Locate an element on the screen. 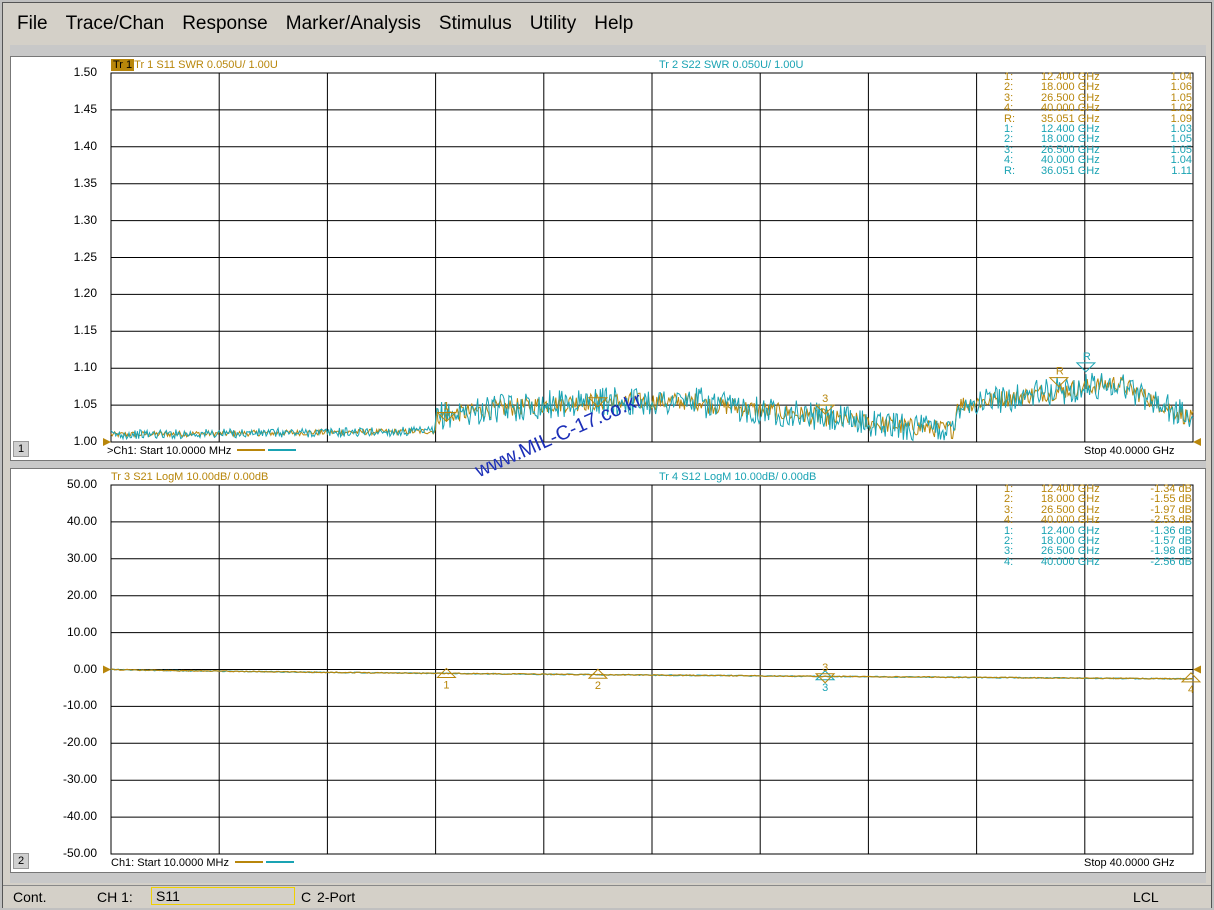  trace4-title: Tr 4 S12 LogM 10.00dB/ 0.00dB is located at coordinates (738, 477).